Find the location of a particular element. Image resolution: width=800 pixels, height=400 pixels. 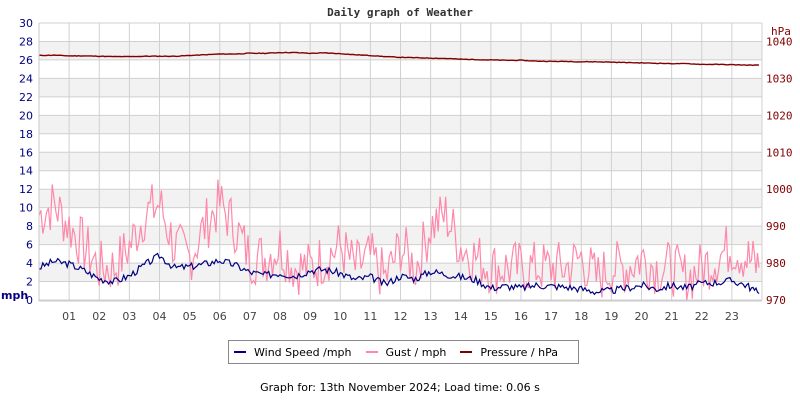

x-tick-label: 03 is located at coordinates (129, 316).